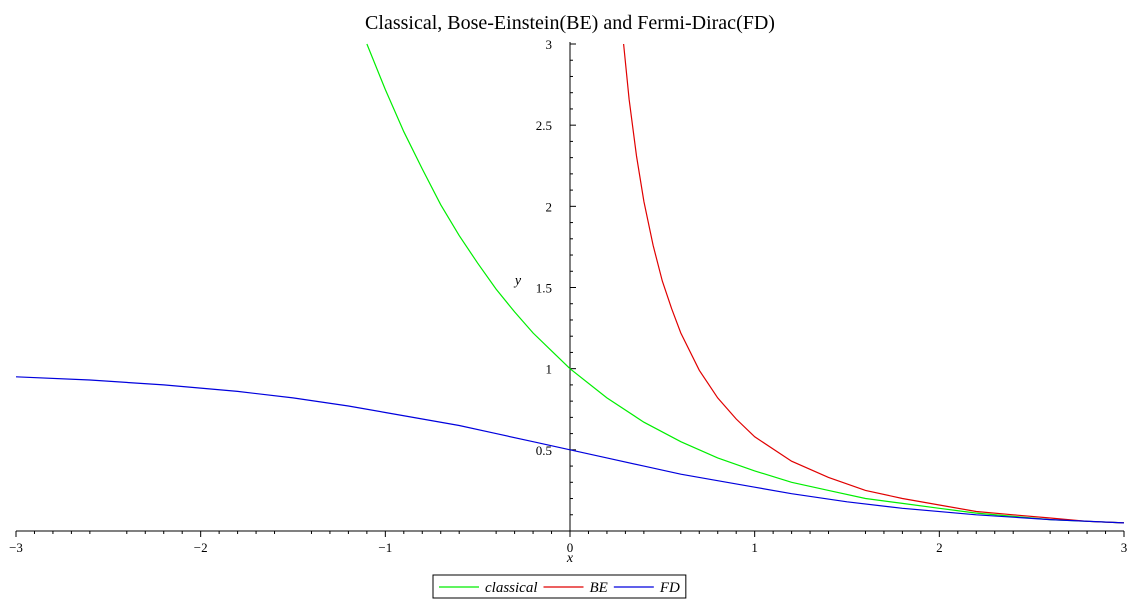  I want to click on legend-items: classical BE FD, so click(559, 588).